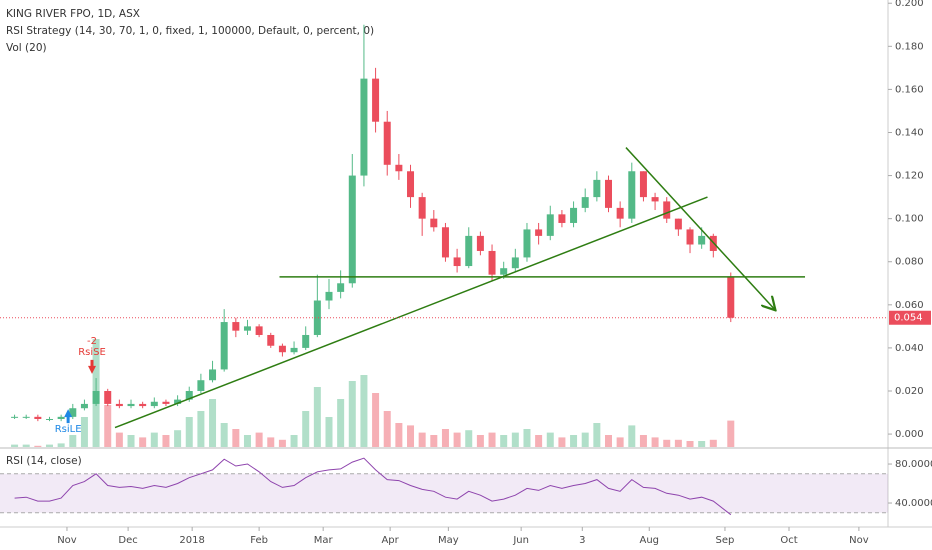 This screenshot has height=550, width=932. I want to click on y-tick-label: 0.020, so click(909, 391).